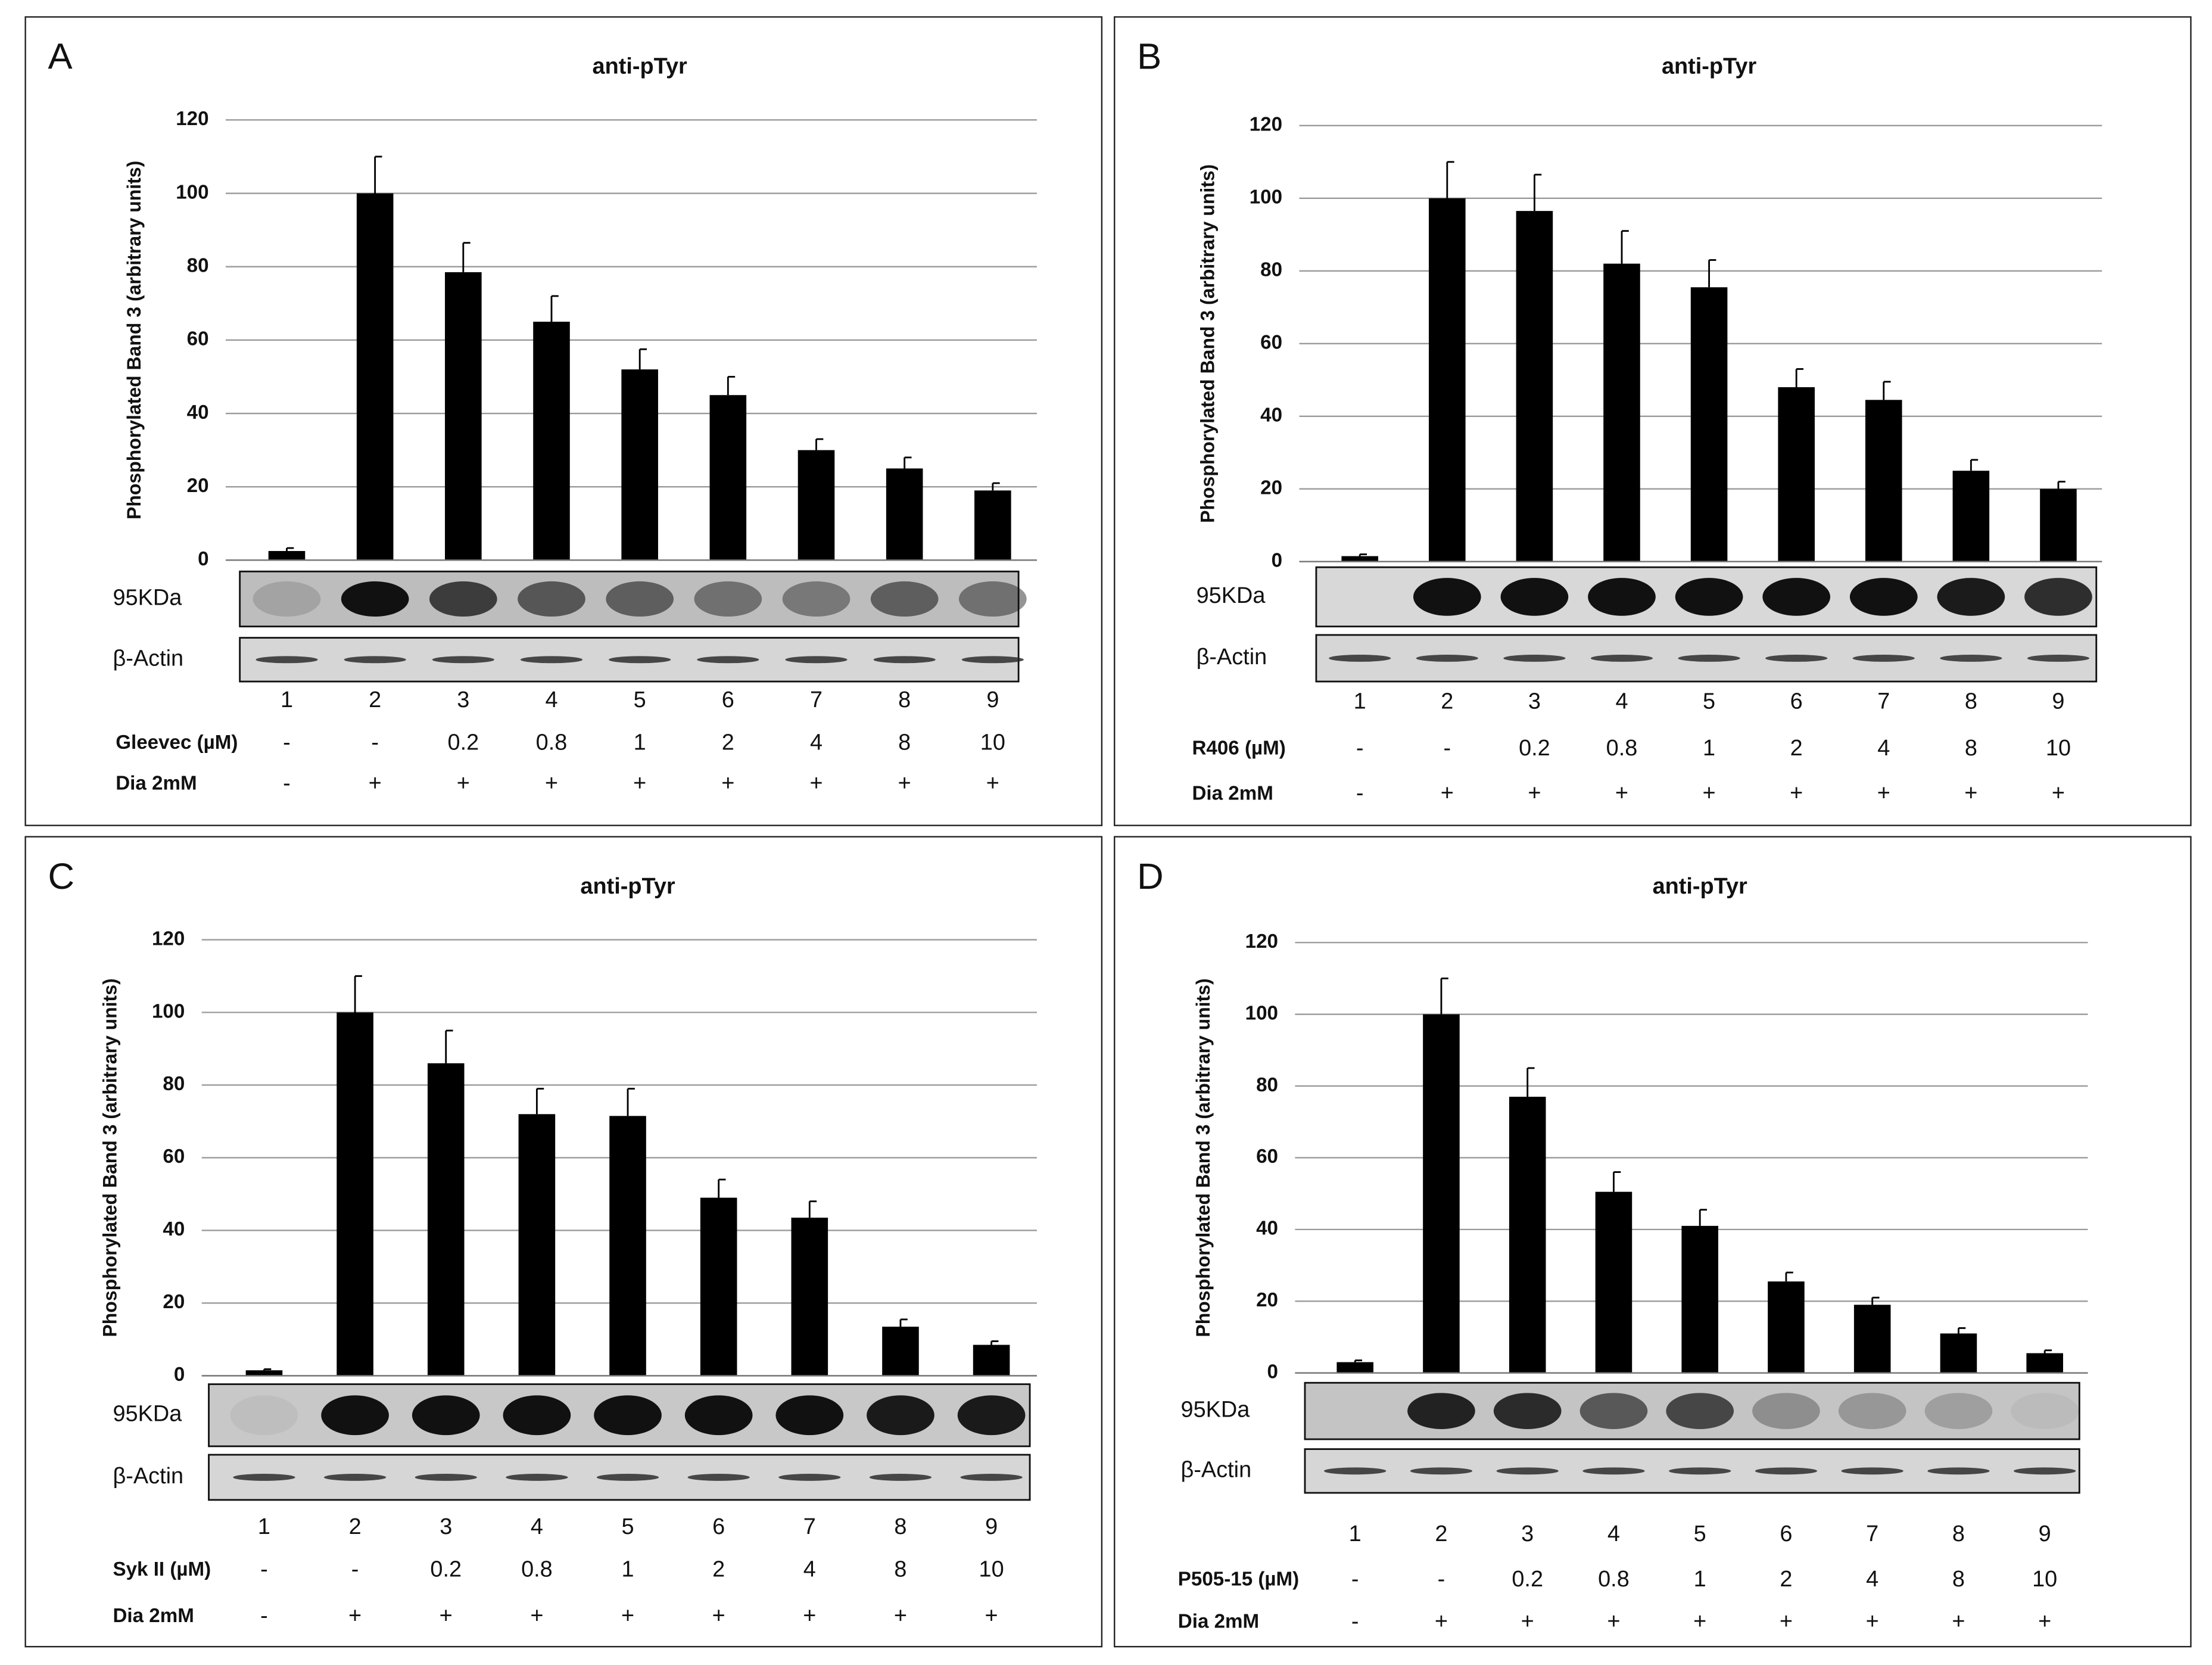  Describe the element at coordinates (1239, 1579) in the screenshot. I see `treatment-label: P505-15 (µM)` at that location.